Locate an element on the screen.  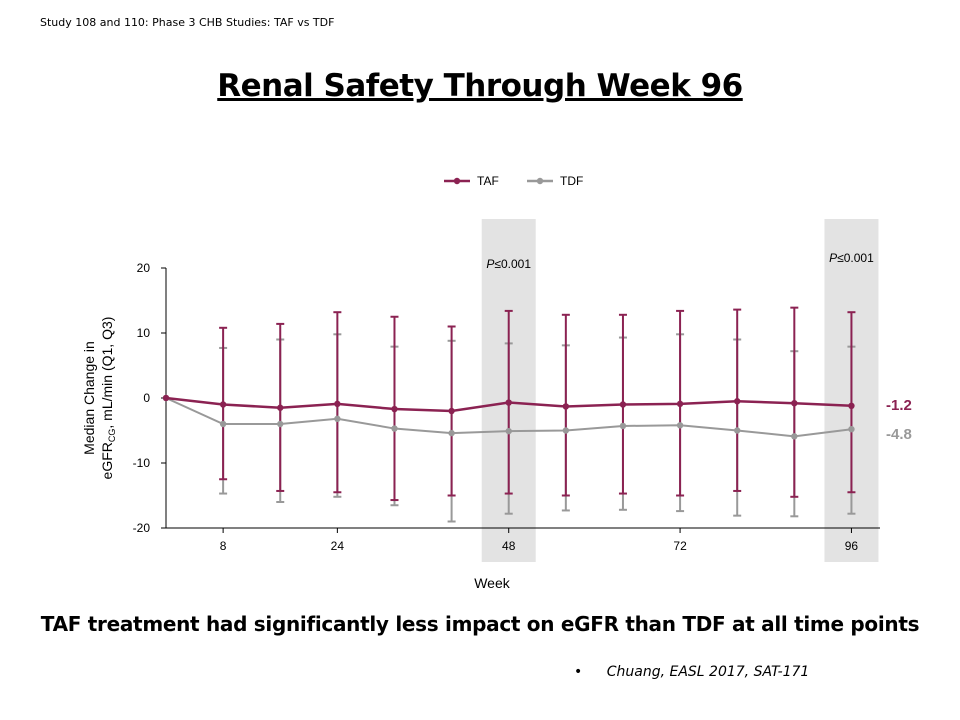
y-tick-label: -20 is located at coordinates (142, 528).